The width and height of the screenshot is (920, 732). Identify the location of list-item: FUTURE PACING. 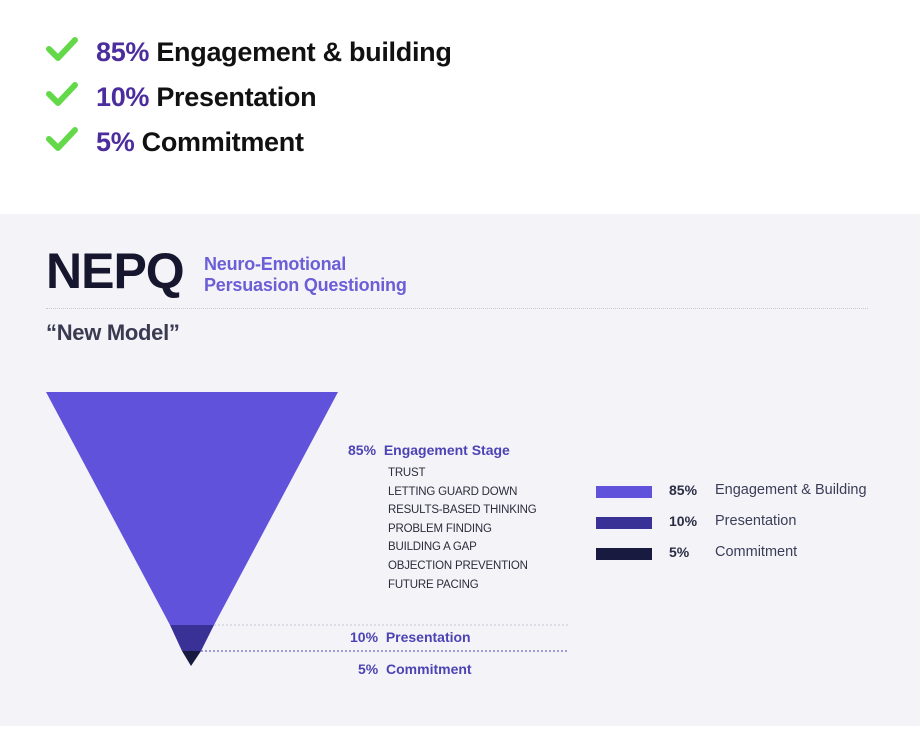
(433, 584).